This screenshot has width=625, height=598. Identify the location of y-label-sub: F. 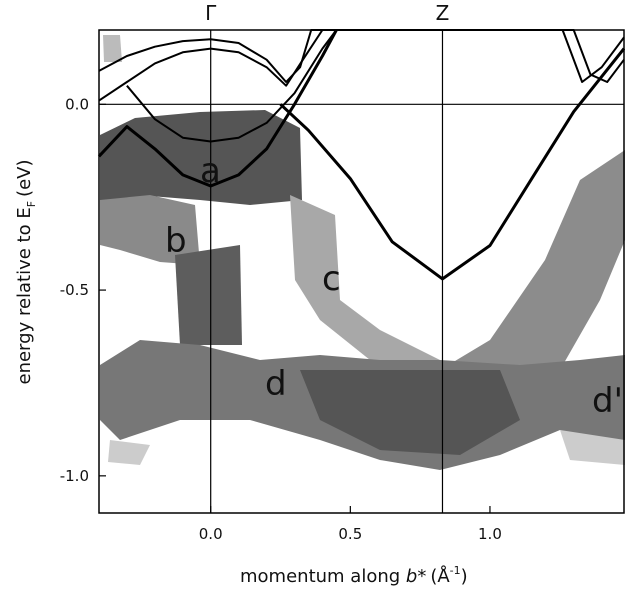
(31, 204).